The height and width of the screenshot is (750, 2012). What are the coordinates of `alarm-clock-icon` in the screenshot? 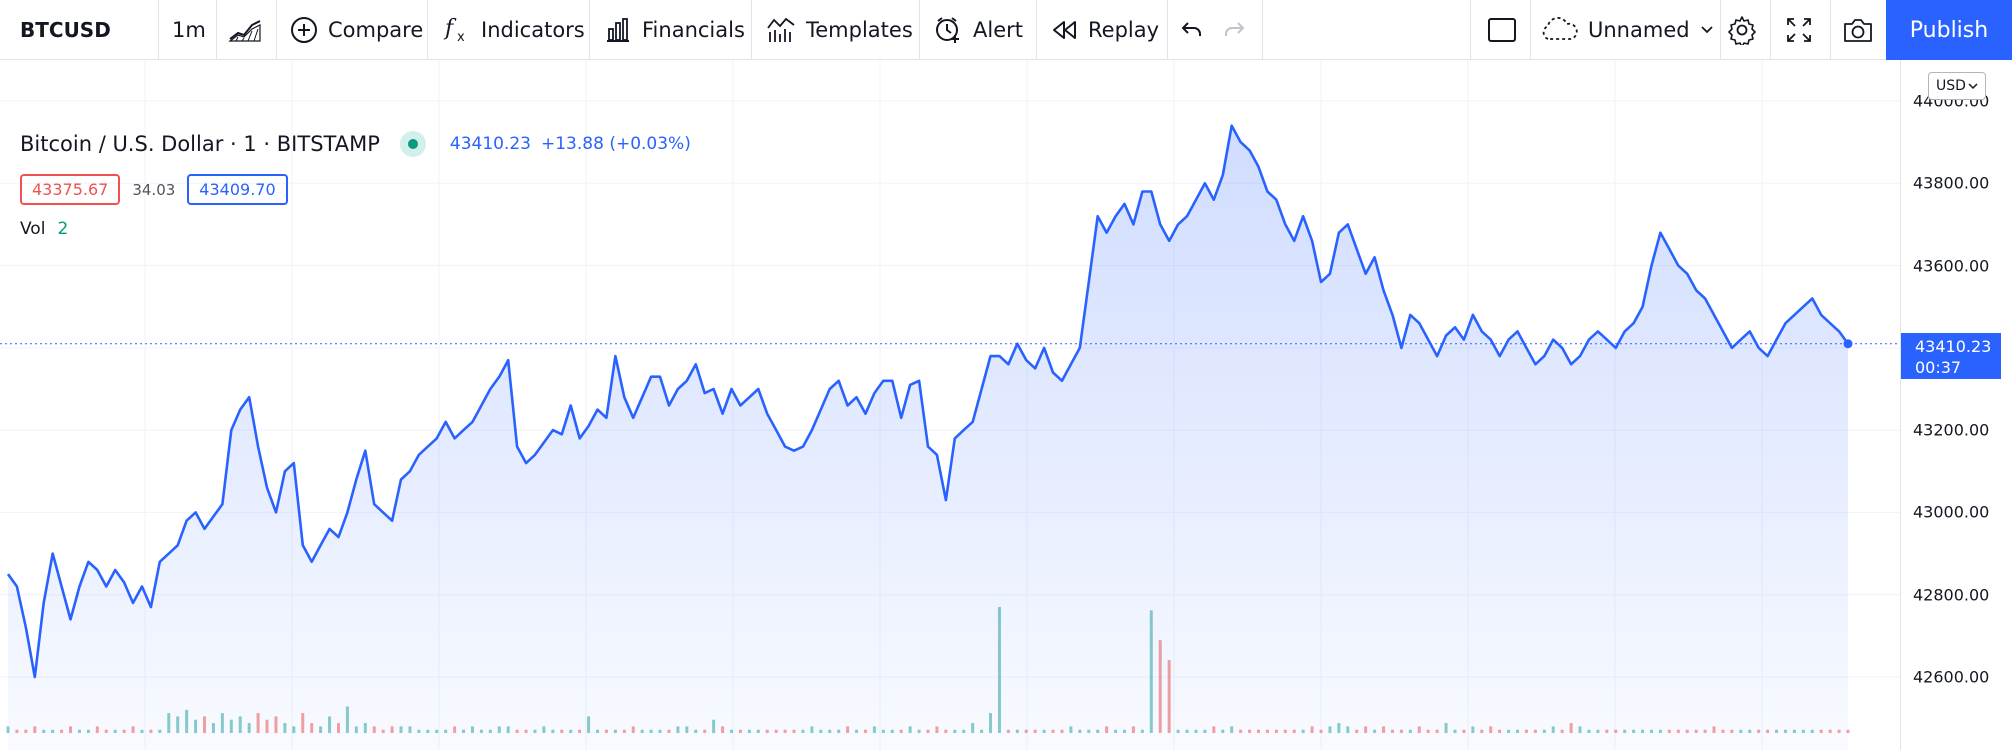 It's located at (947, 30).